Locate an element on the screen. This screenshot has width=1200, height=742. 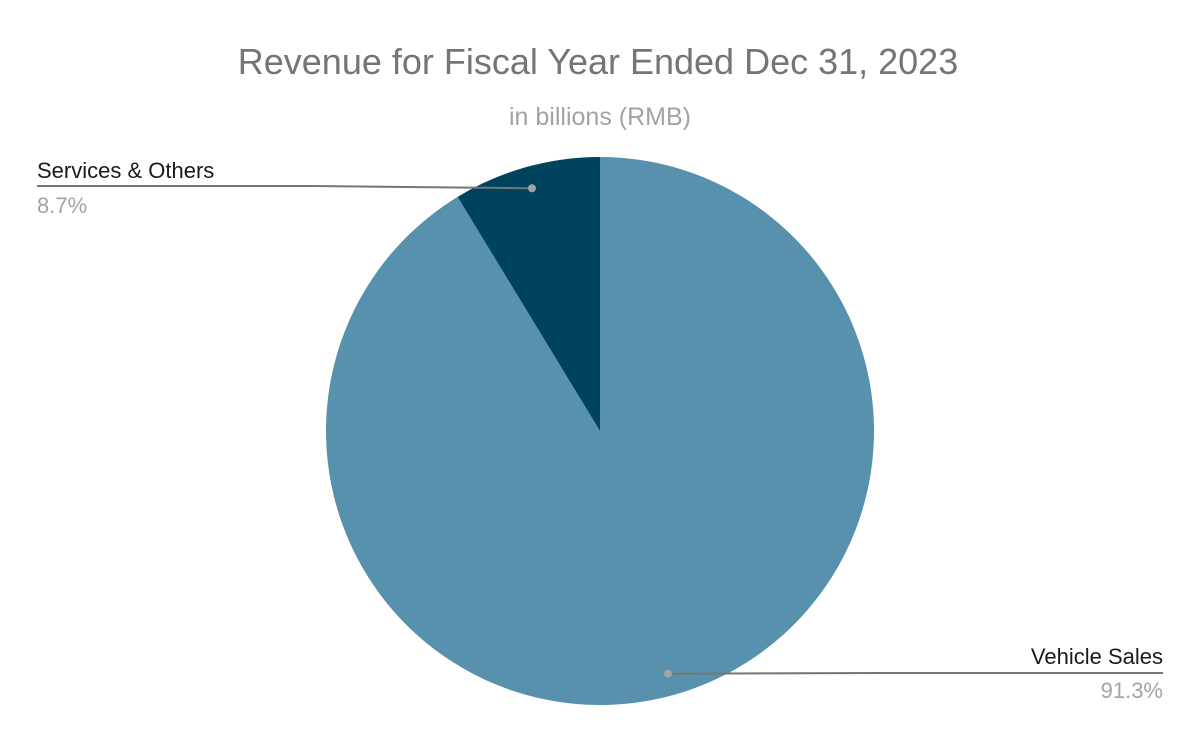
leader-line-services-others is located at coordinates (284, 187).